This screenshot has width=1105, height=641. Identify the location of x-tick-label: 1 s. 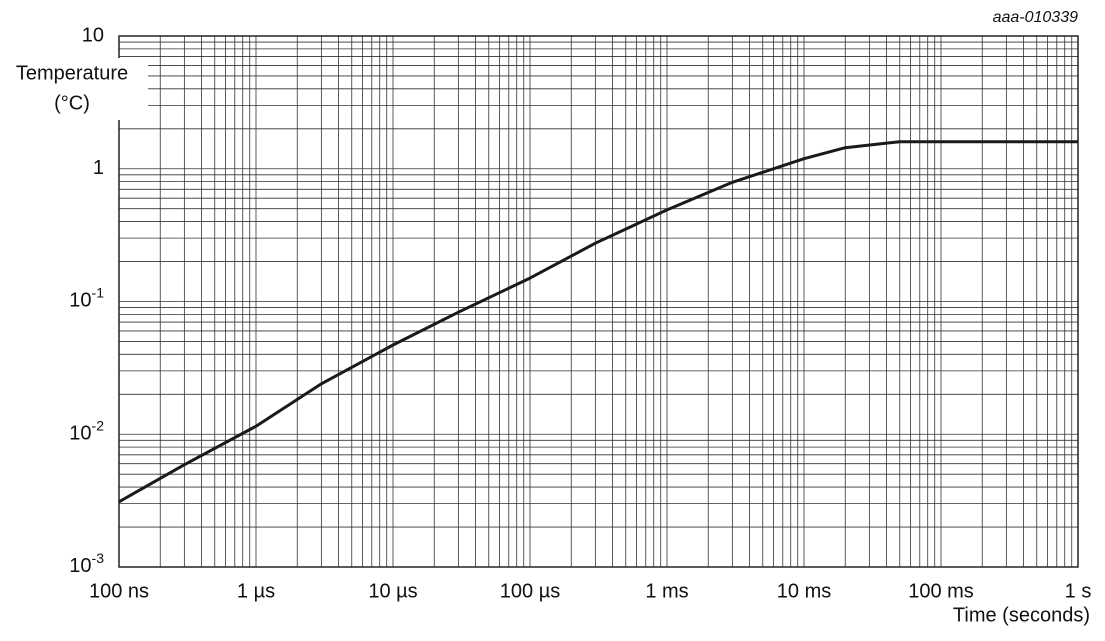
(1078, 591).